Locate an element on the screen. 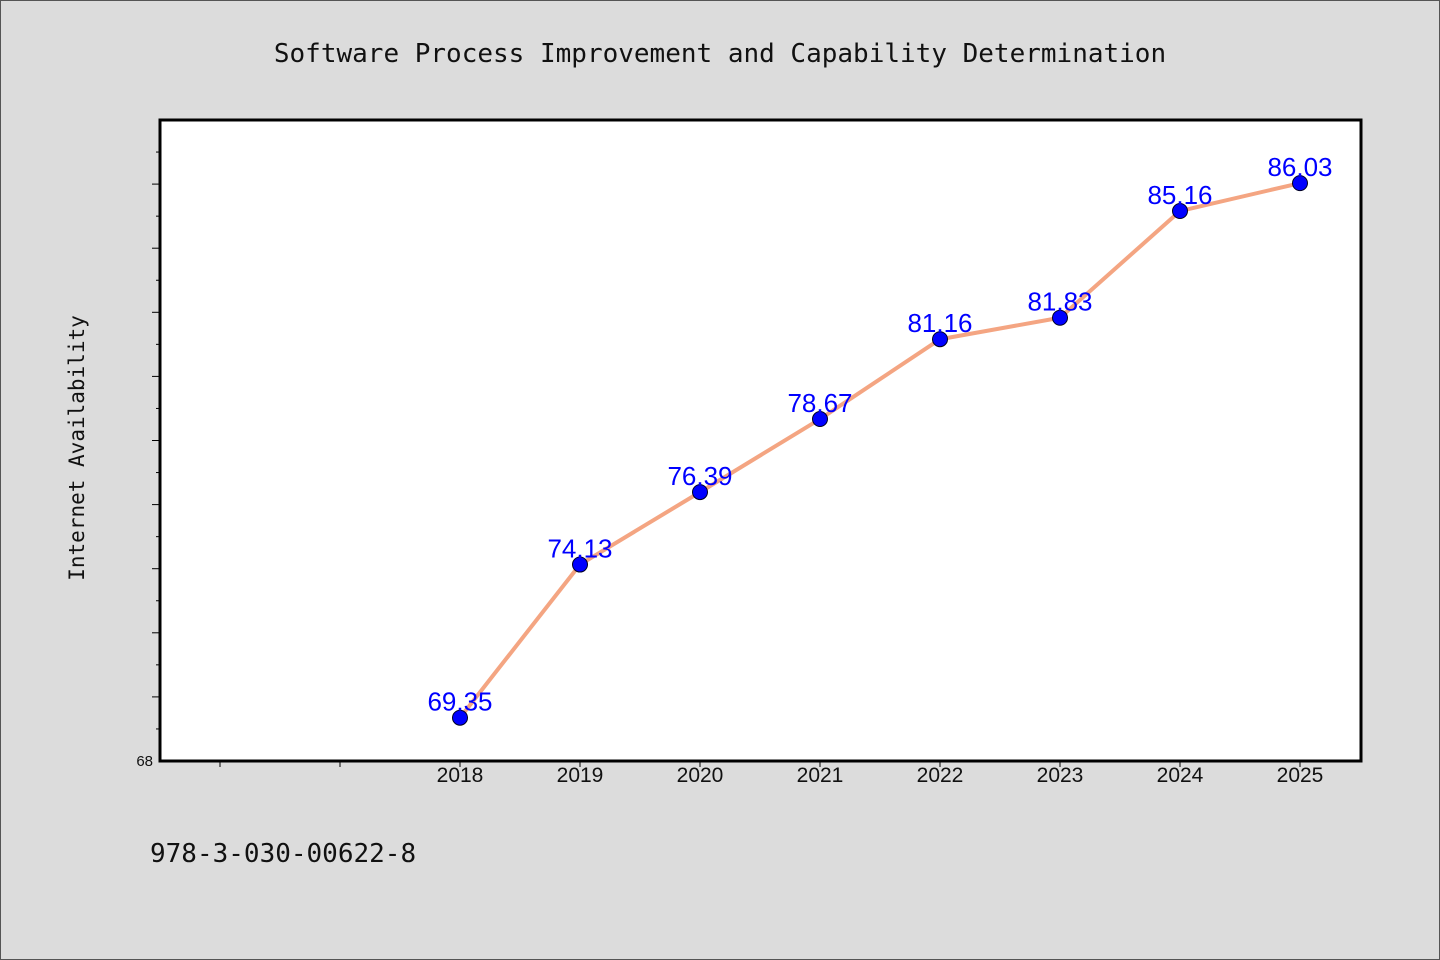 This screenshot has height=960, width=1440. x-axis-ticks is located at coordinates (760, 764).